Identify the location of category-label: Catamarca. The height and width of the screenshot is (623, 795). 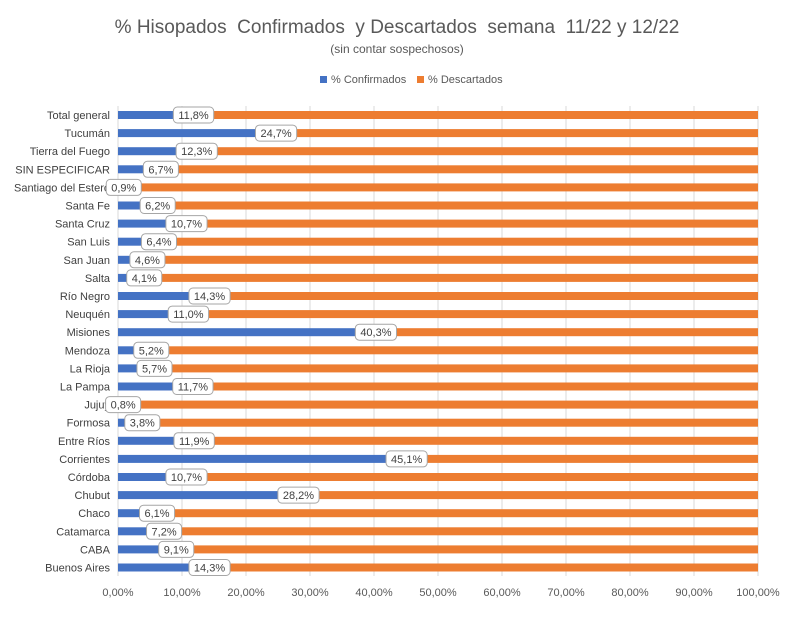
(83, 532).